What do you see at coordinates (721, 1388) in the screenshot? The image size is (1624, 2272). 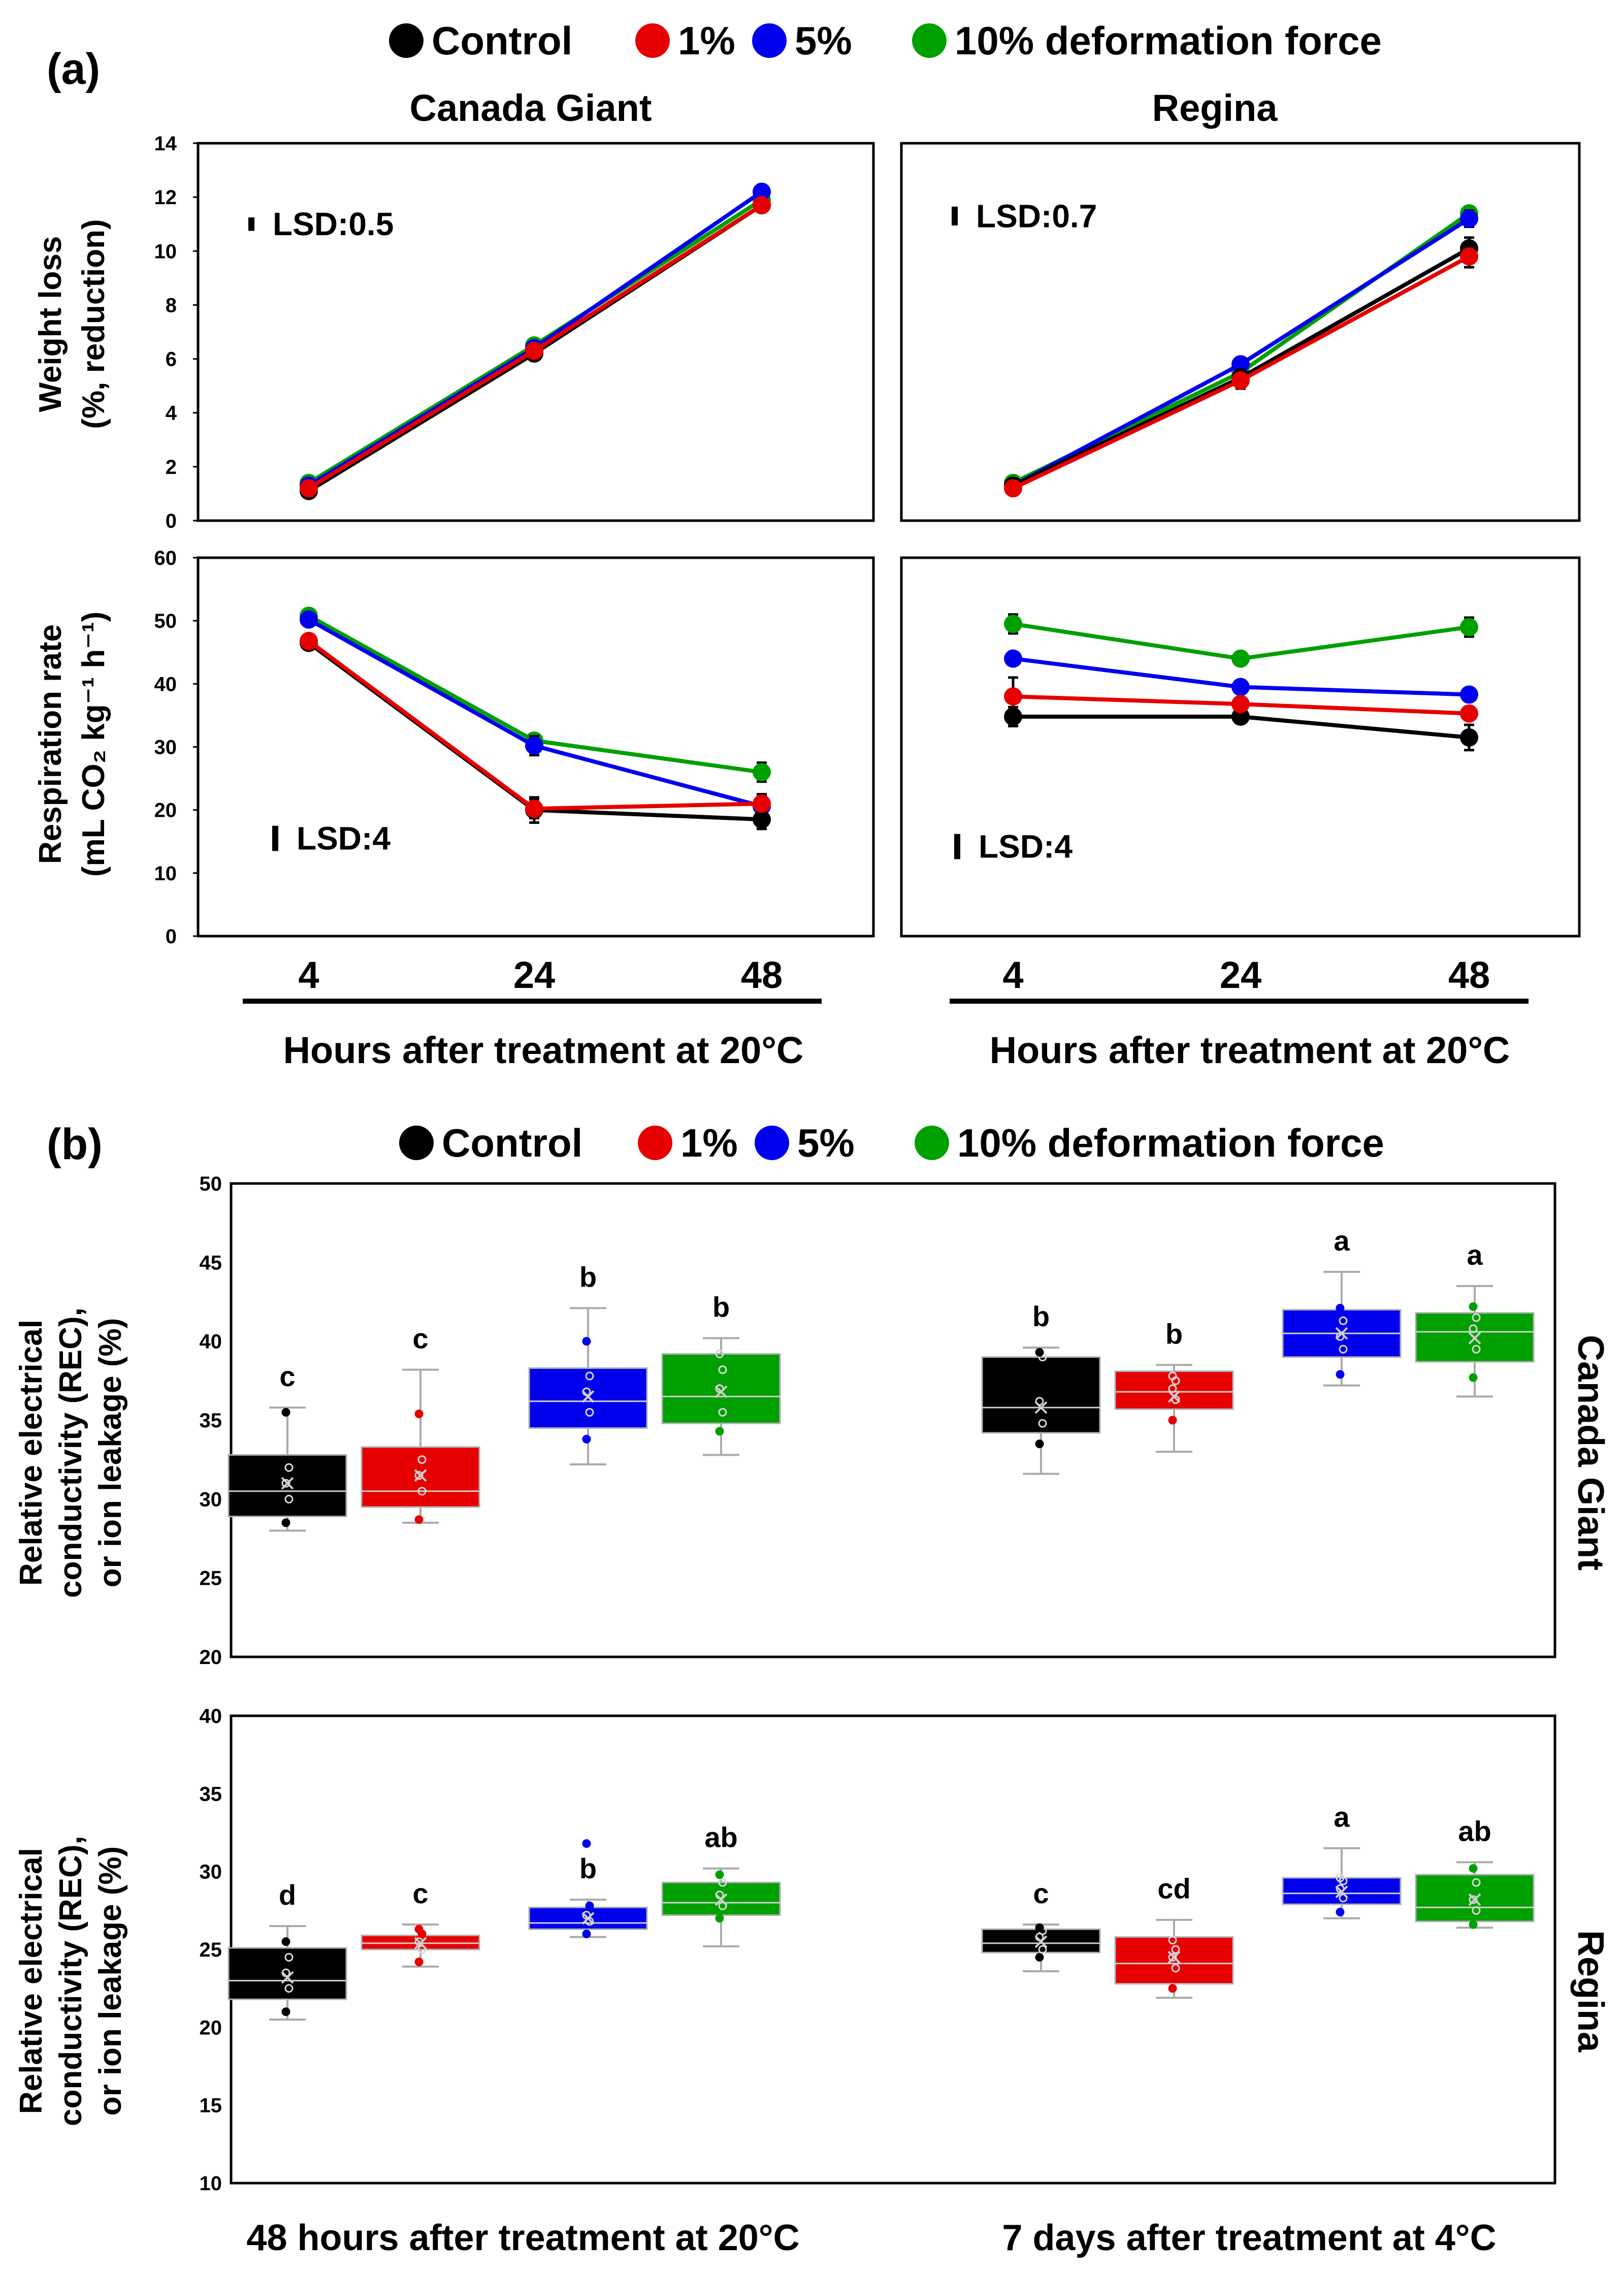 I see `box-10-deformation-force` at bounding box center [721, 1388].